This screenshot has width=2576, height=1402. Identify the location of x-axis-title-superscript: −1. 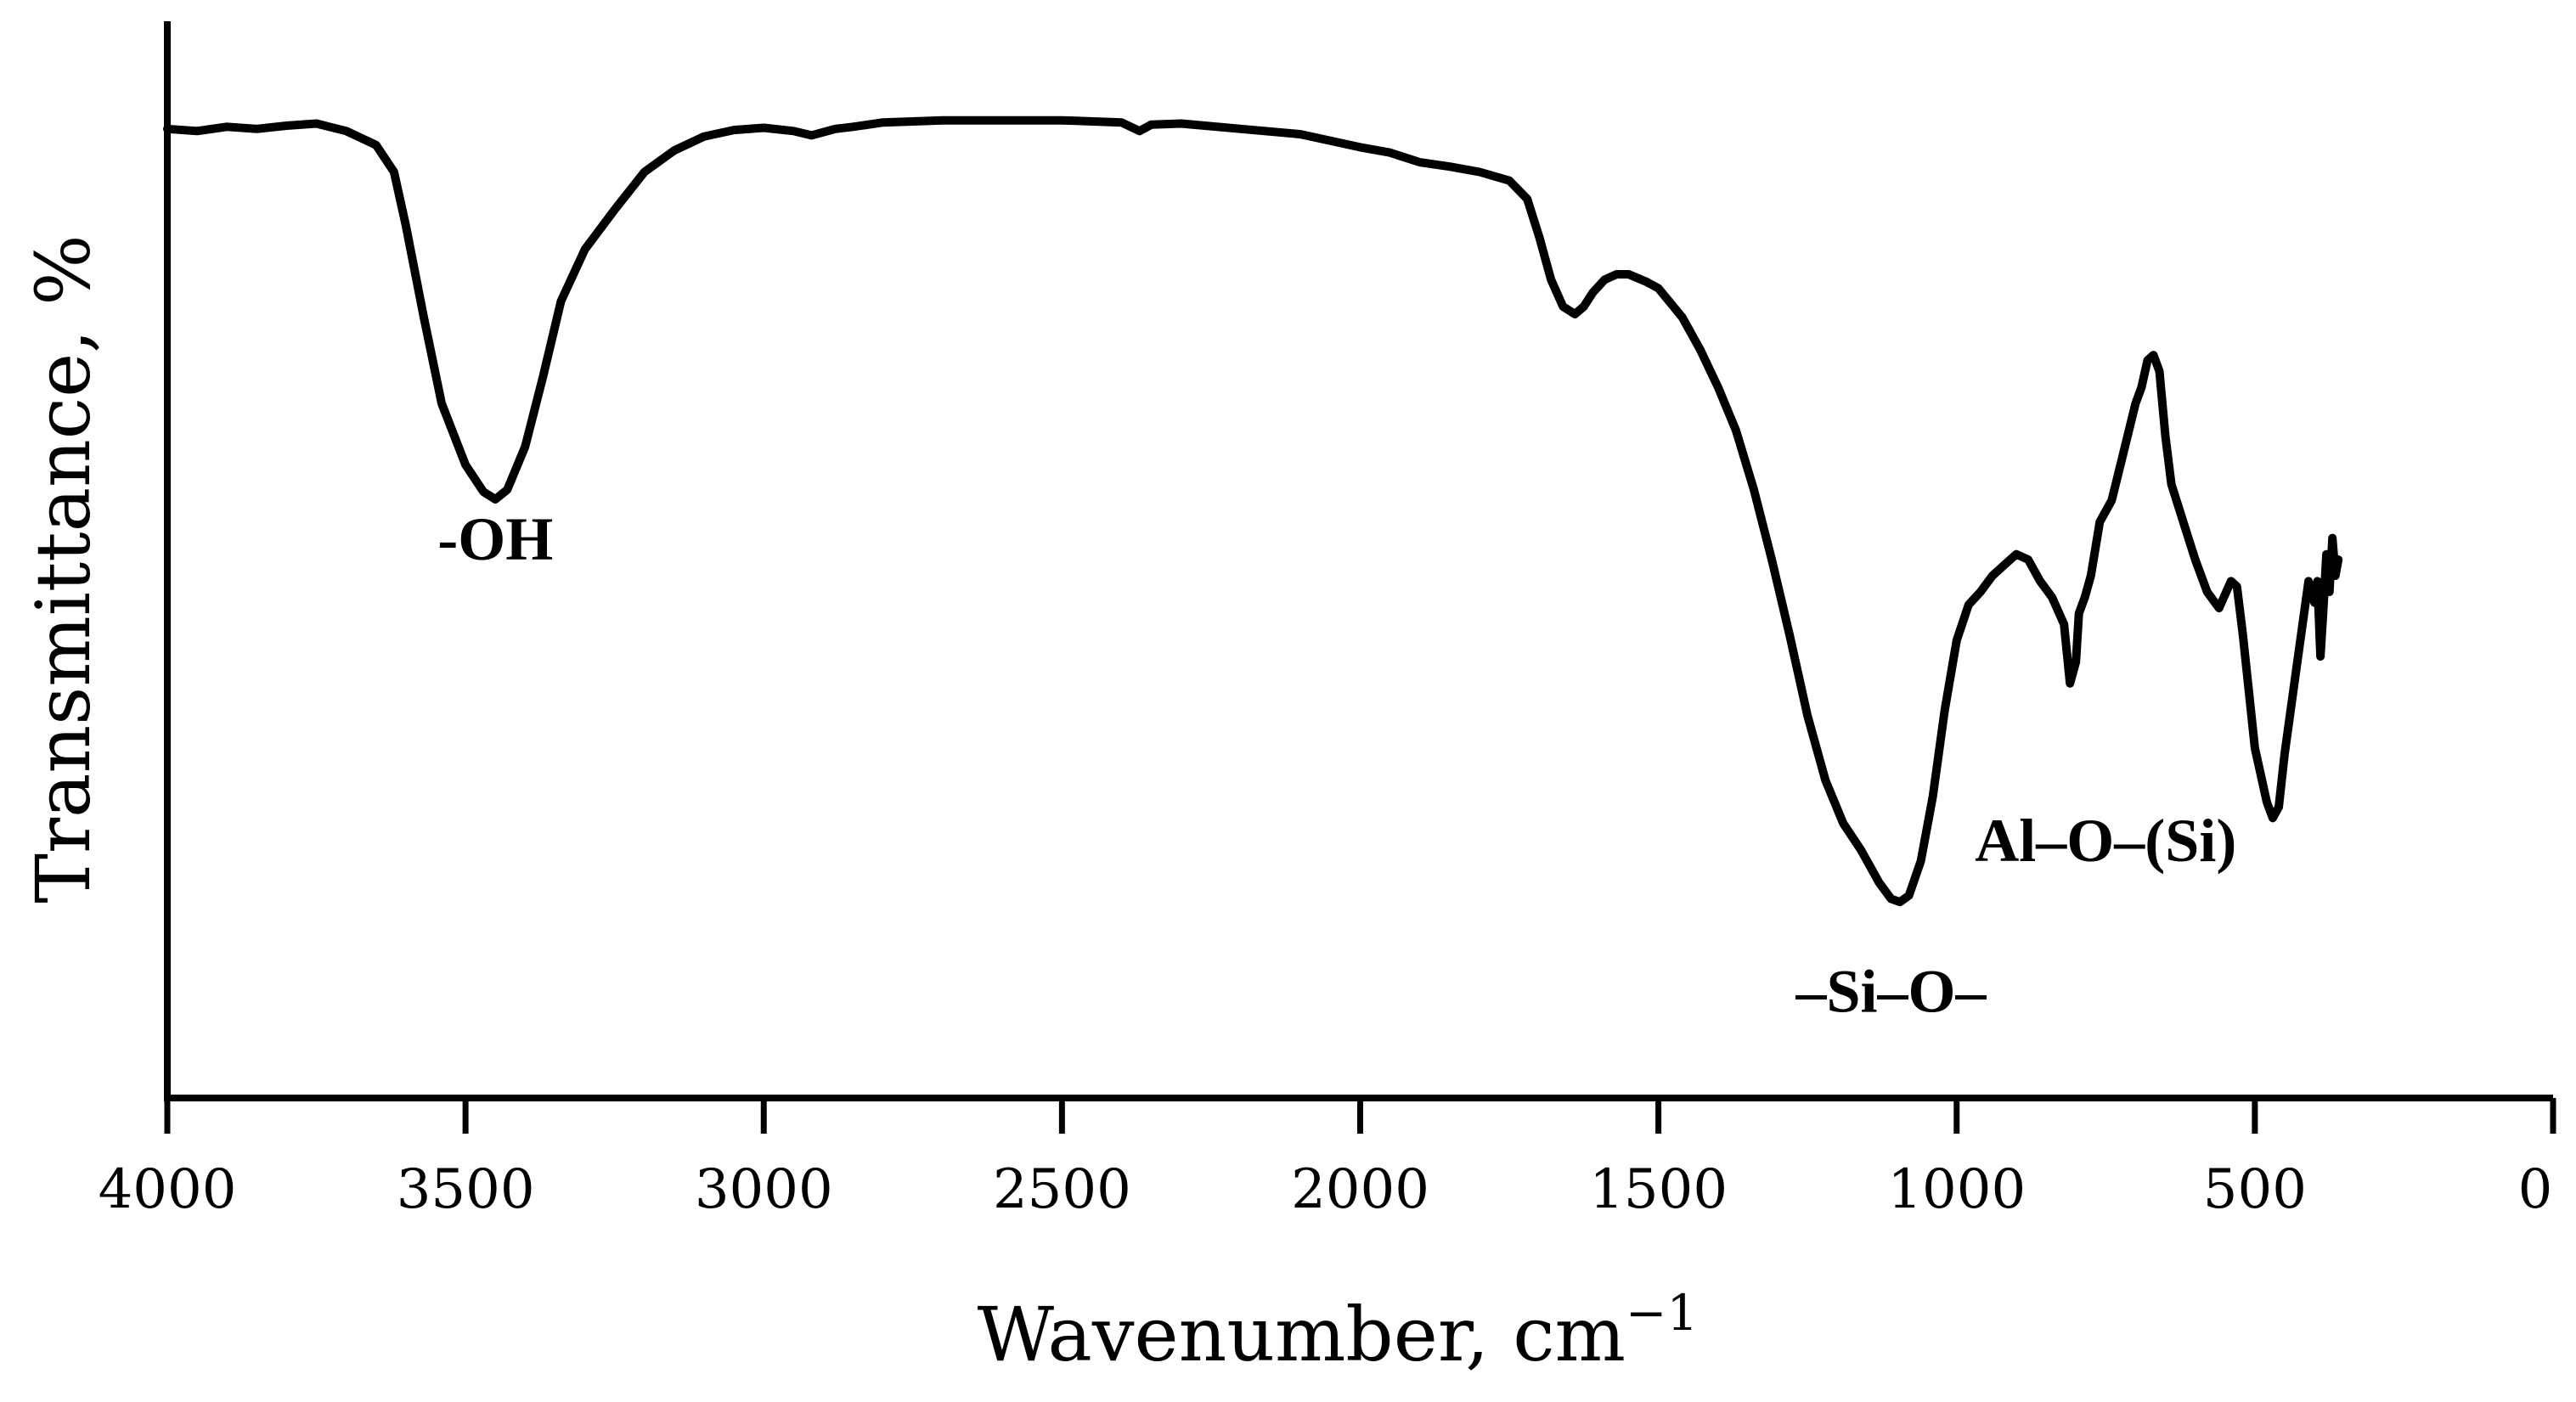
(1662, 1313).